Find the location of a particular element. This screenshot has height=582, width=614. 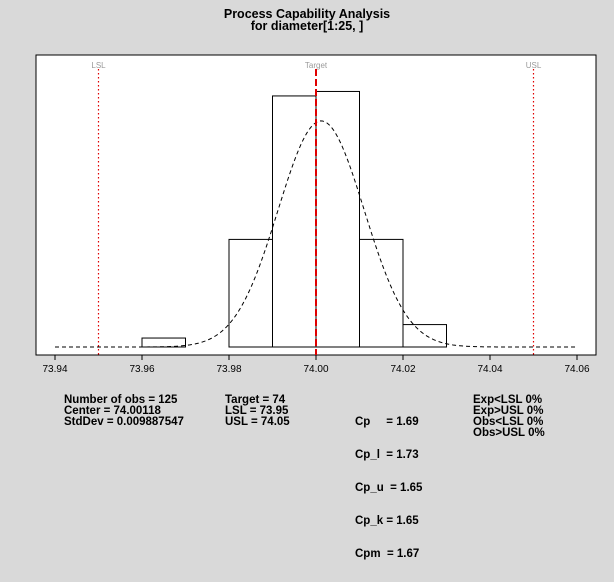

stat-target: Target = 74 is located at coordinates (255, 400).